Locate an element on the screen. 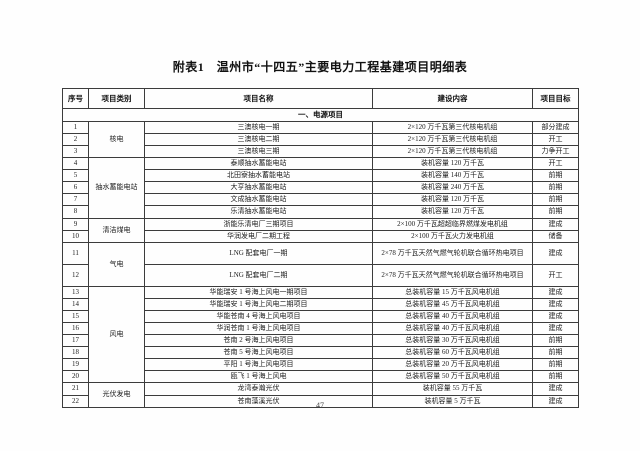 The height and width of the screenshot is (451, 640). project-name-cell: 浙能乐清电厂三期项目 is located at coordinates (258, 224).